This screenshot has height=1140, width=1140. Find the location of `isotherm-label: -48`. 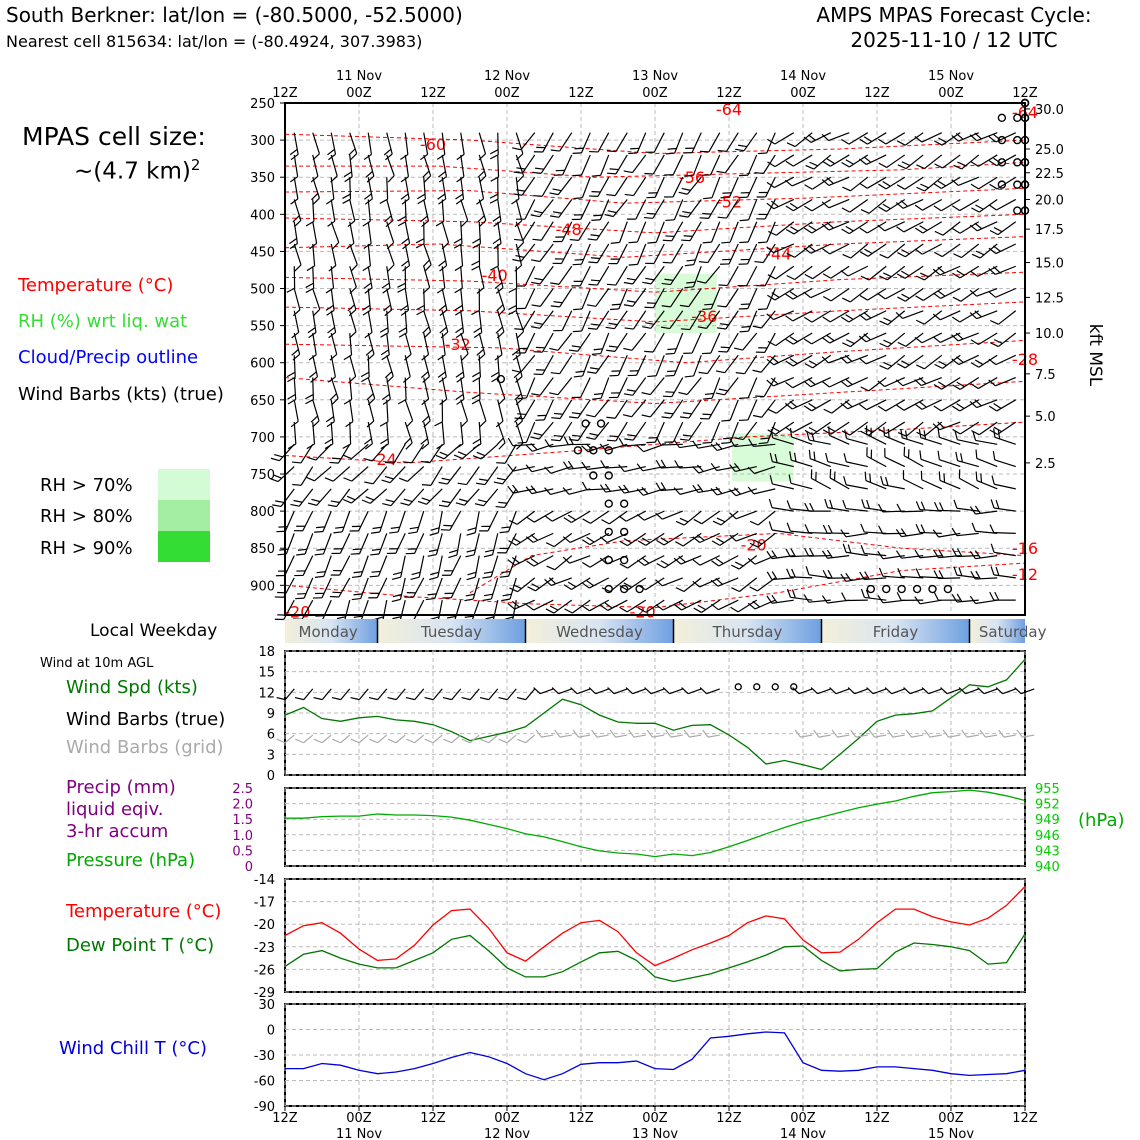

isotherm-label: -48 is located at coordinates (569, 229).